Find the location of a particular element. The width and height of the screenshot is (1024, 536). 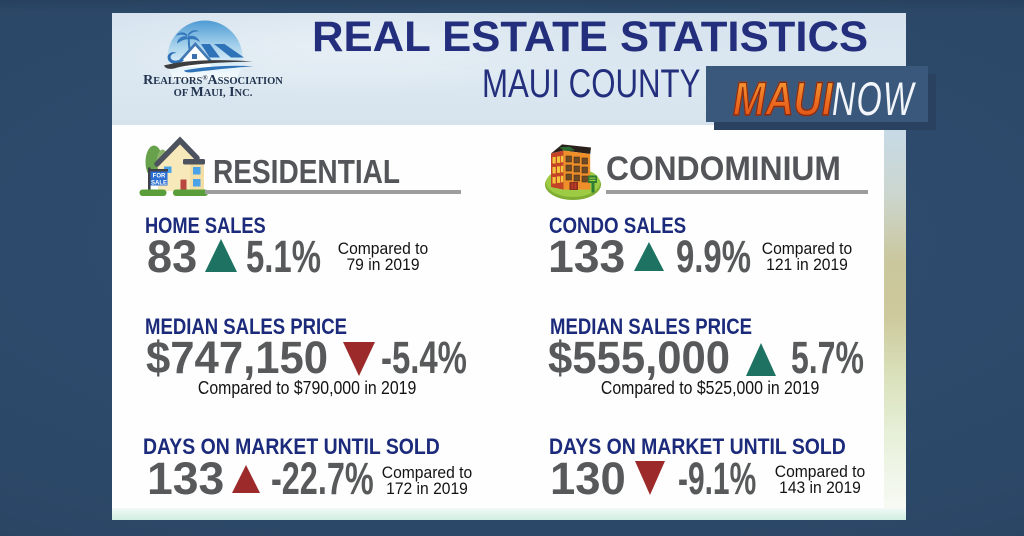

svg-text: FOR is located at coordinates (159, 177).